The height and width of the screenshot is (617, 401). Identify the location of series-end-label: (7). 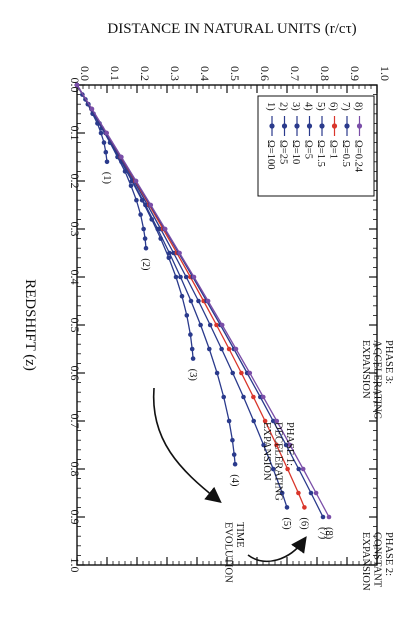
(322, 533).